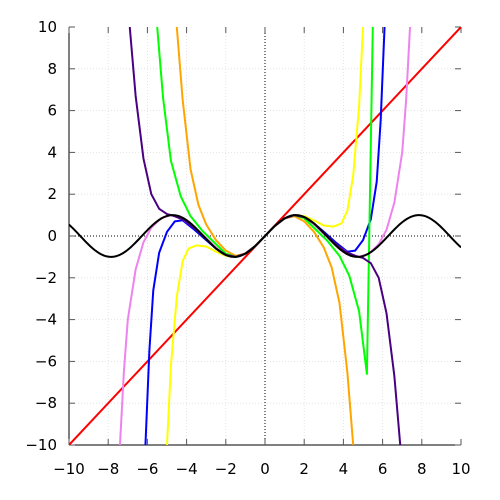  I want to click on x-tick-label: −2, so click(226, 469).